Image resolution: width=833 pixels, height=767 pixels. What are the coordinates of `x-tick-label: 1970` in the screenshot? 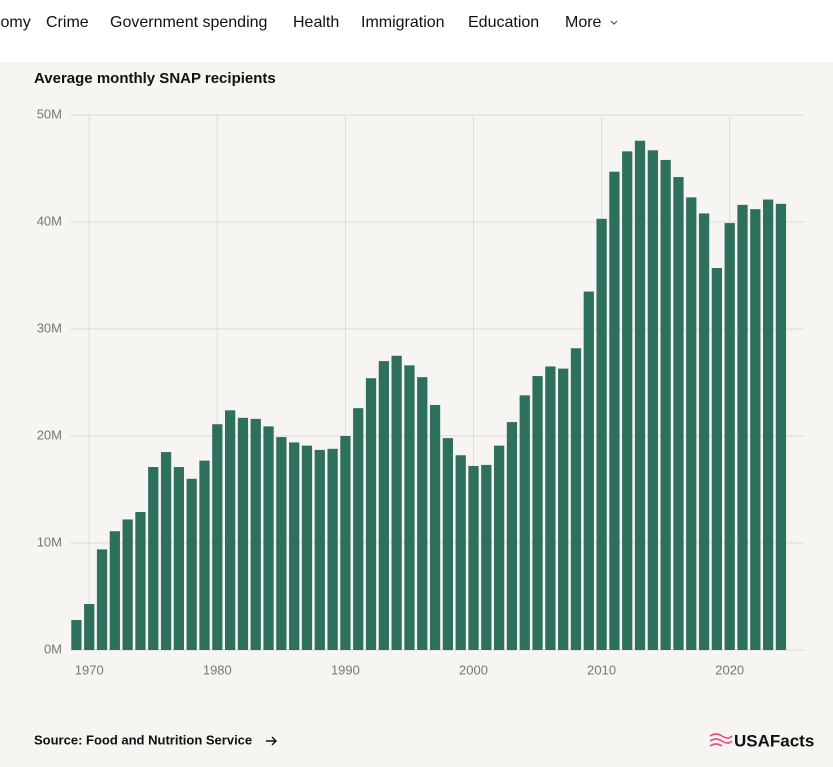 It's located at (89, 669).